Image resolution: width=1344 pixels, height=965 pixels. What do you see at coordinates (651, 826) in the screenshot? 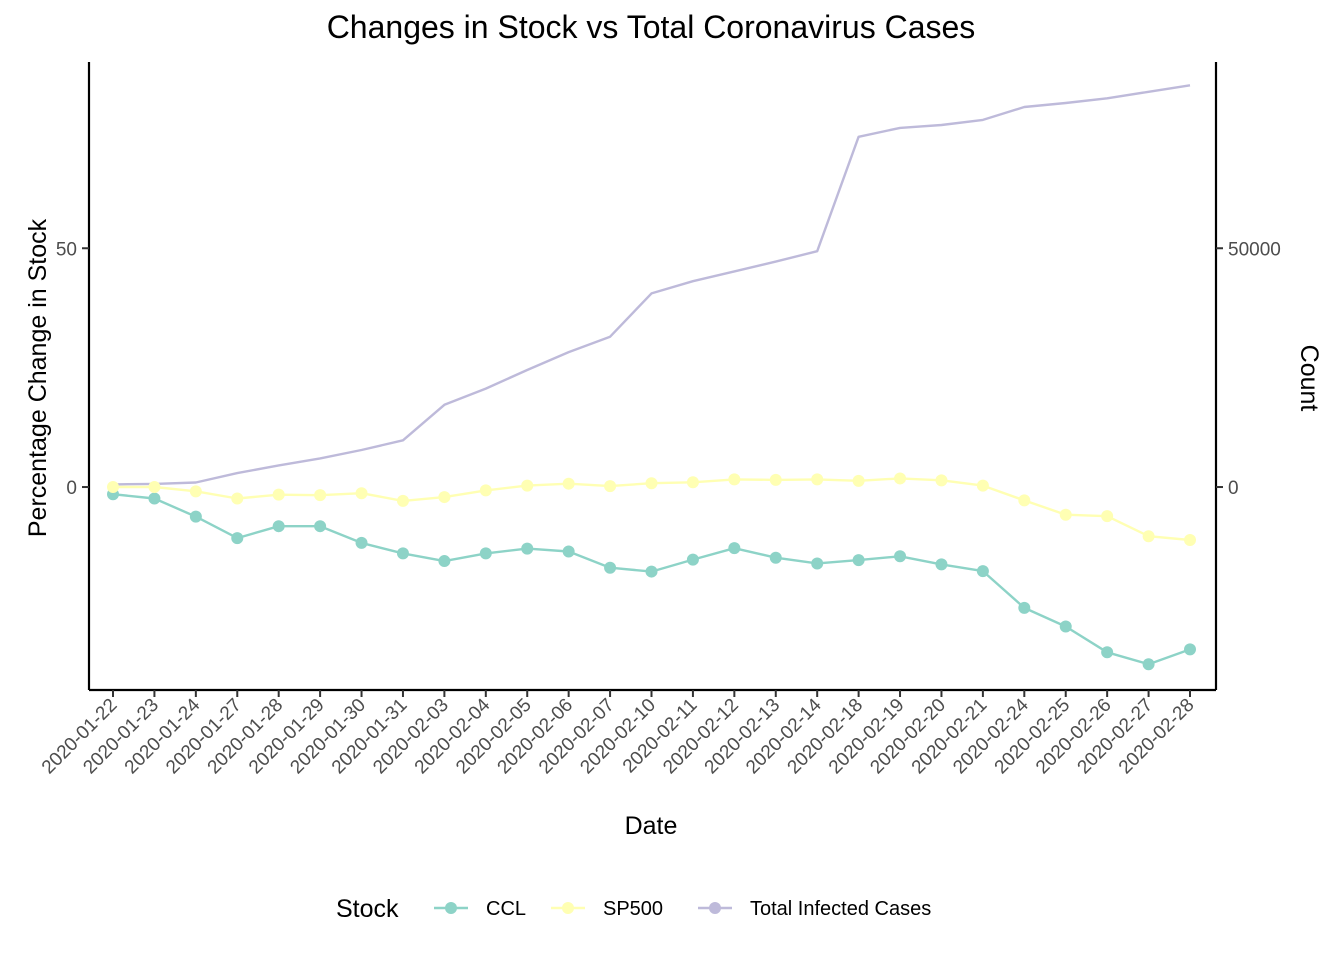
I see `x-axis-title: Date` at bounding box center [651, 826].